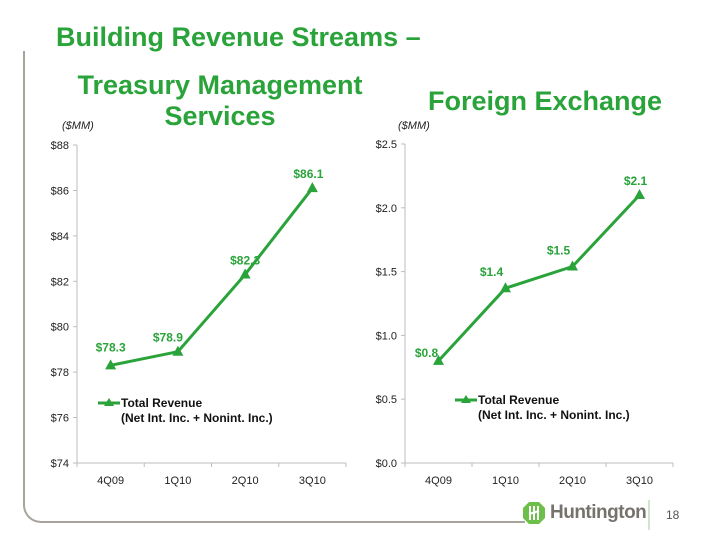  I want to click on fx-data-label: $2.1, so click(636, 181).